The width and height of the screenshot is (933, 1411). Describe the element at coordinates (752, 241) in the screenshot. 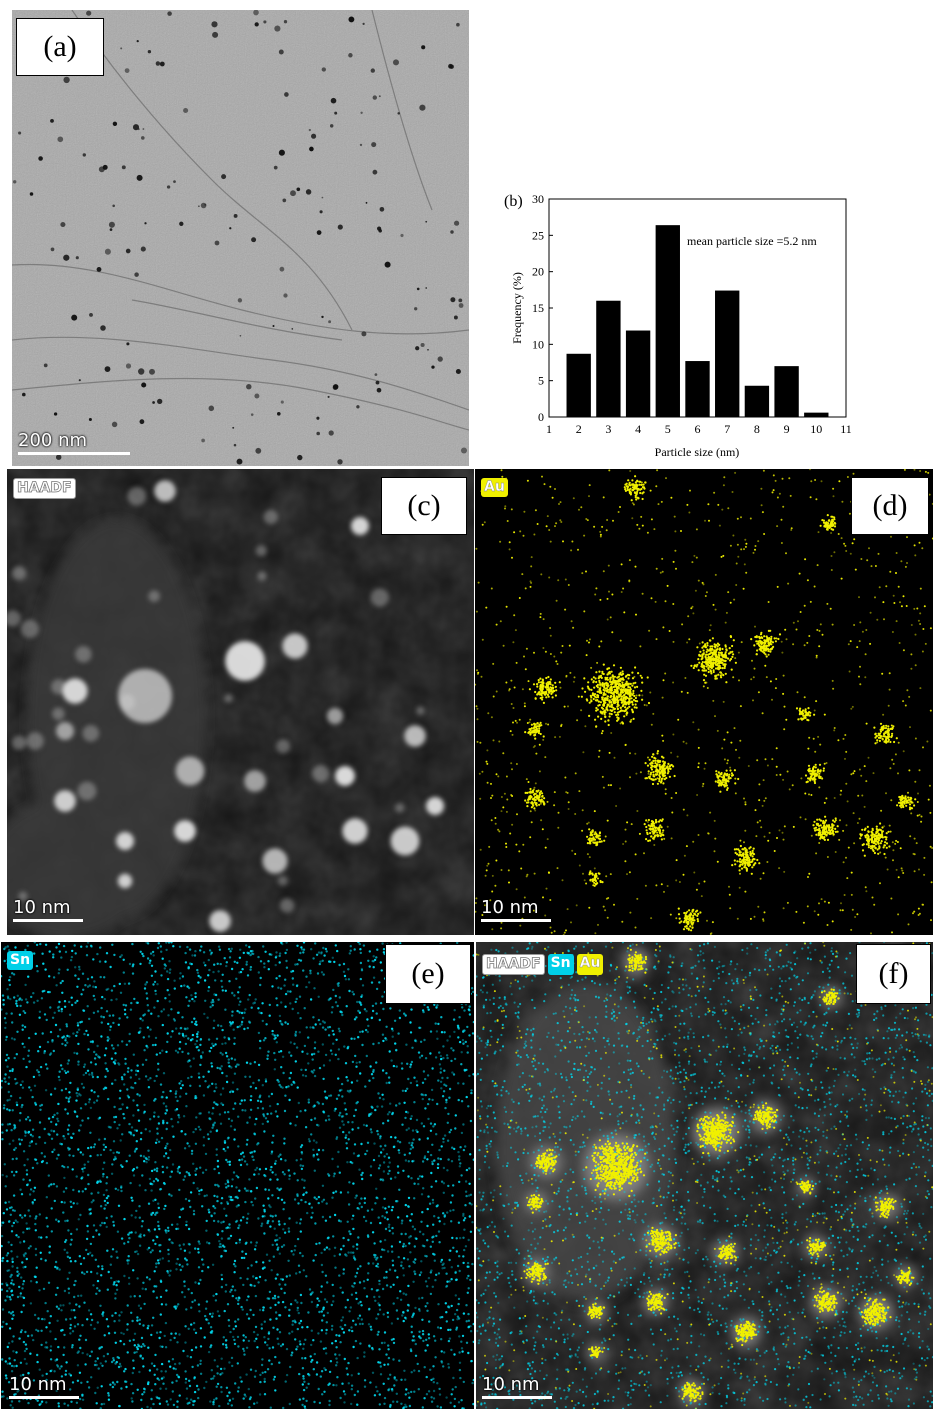

I see `mean-annotation: mean particle size =5.2 nm` at that location.